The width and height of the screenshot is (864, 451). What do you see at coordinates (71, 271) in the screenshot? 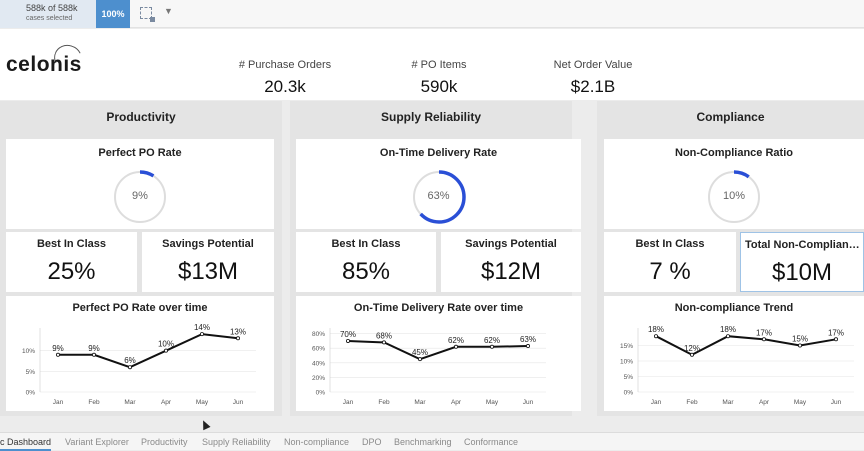
I see `stat-value: 25%` at bounding box center [71, 271].